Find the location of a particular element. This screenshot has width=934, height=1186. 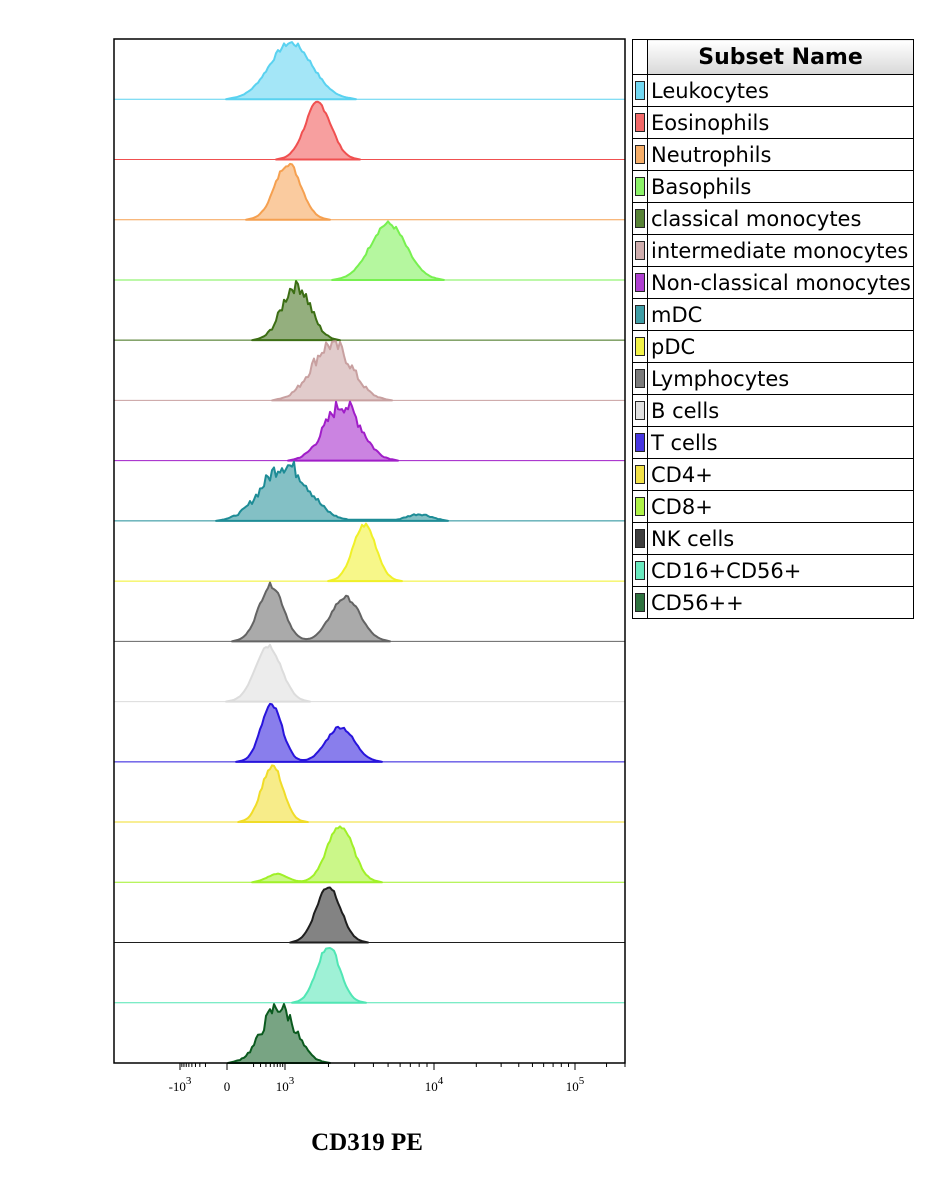

legend-row: mDC is located at coordinates (773, 314).